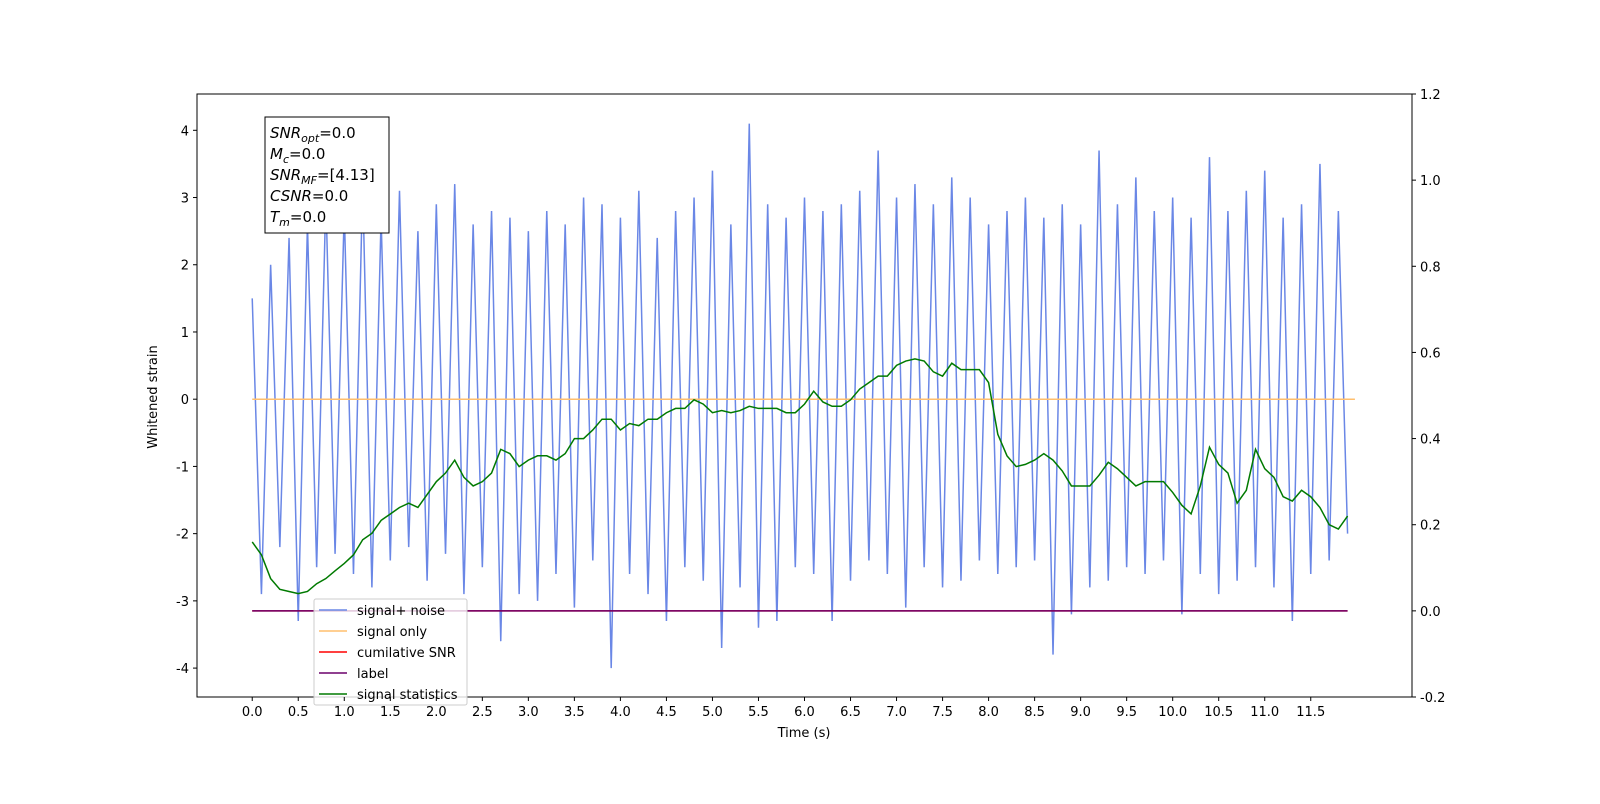 The width and height of the screenshot is (1600, 804). Describe the element at coordinates (666, 712) in the screenshot. I see `x-tick-label: 4.5` at that location.